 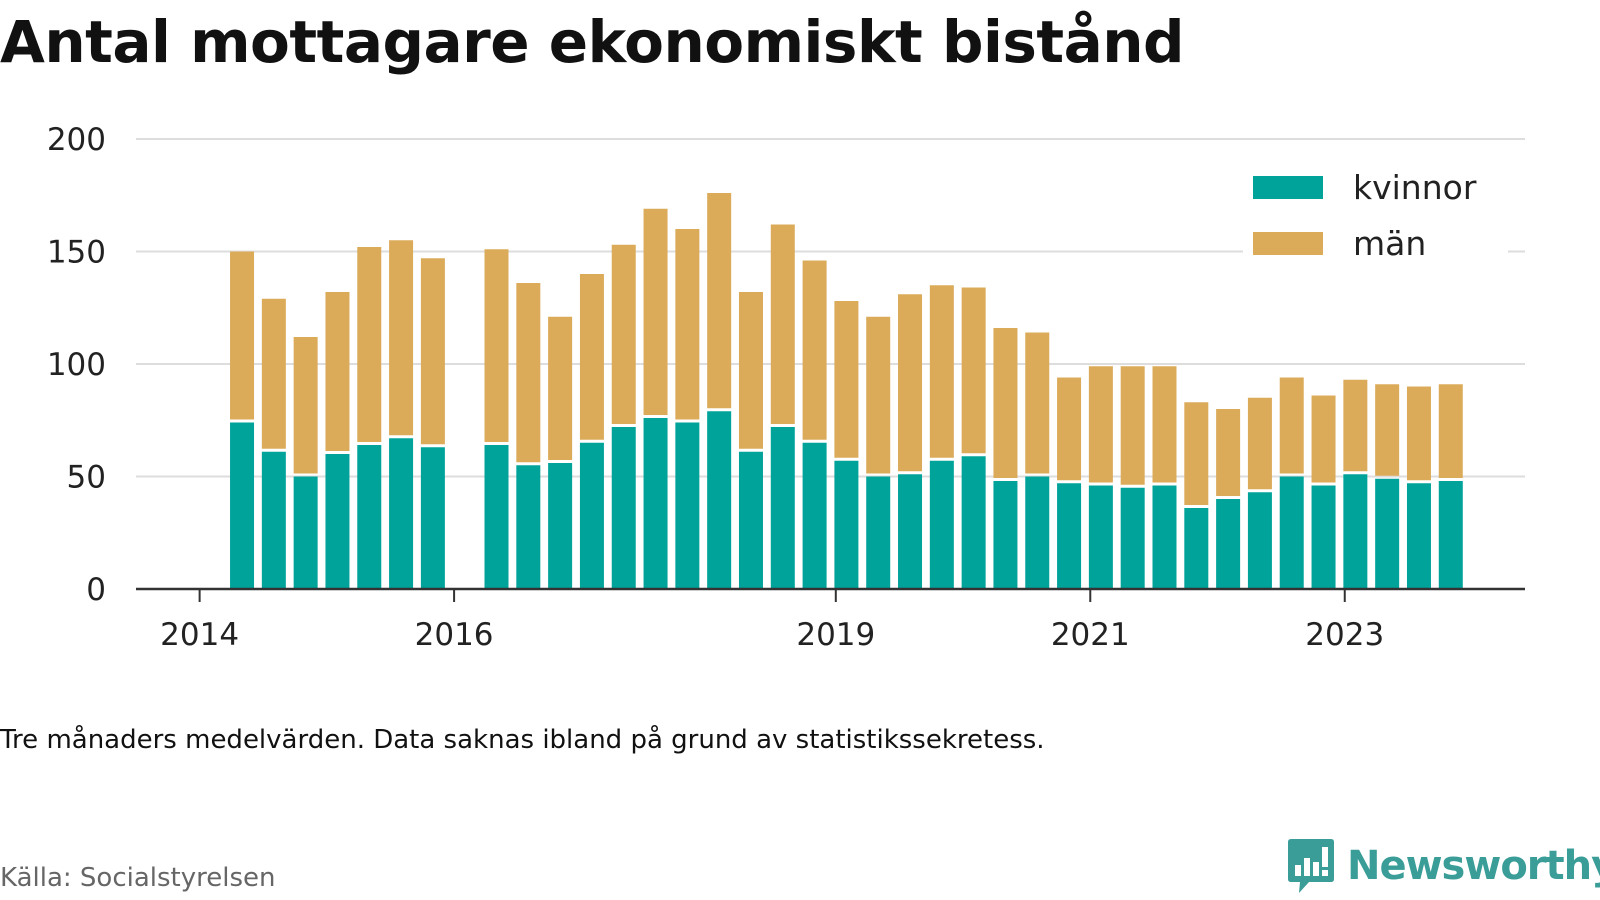 I want to click on brand-name: Newsworthy, so click(x=1473, y=866).